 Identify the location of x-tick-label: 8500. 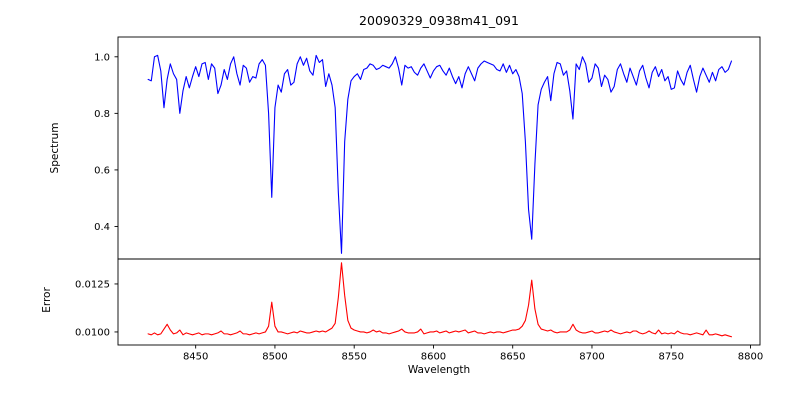
(274, 357).